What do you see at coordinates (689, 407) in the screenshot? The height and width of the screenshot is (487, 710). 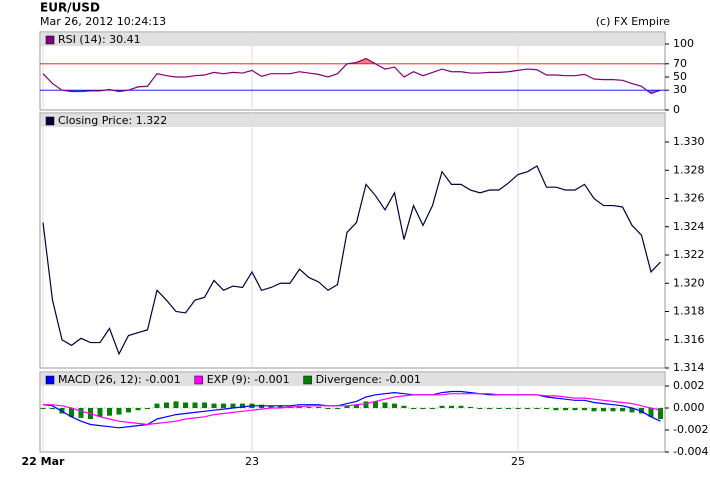 I see `y-tick-label: 0.000` at bounding box center [689, 407].